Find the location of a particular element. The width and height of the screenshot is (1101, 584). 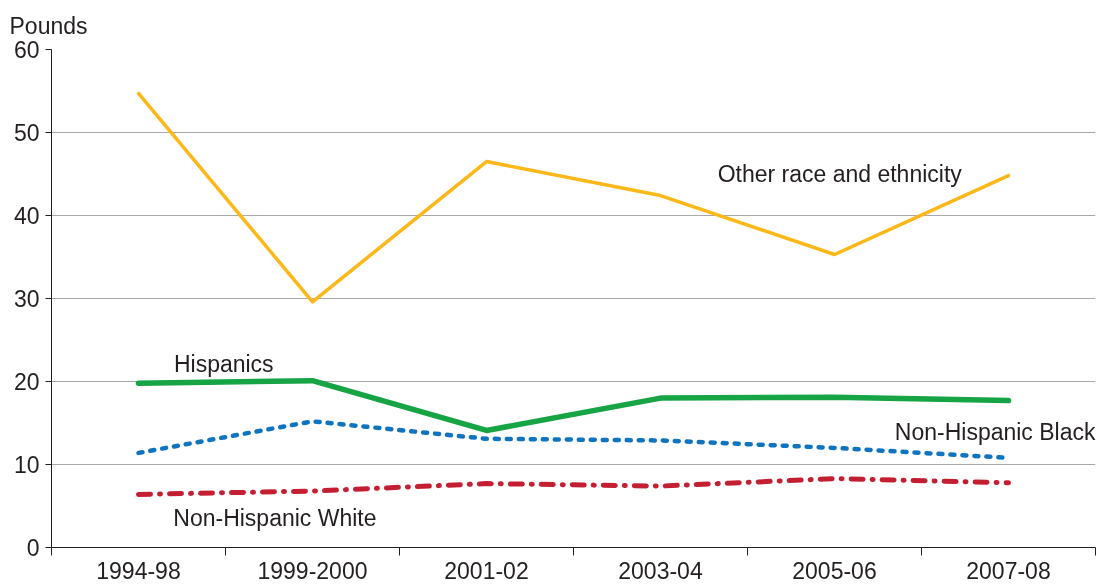

y-tick-label: 10 is located at coordinates (26, 465).